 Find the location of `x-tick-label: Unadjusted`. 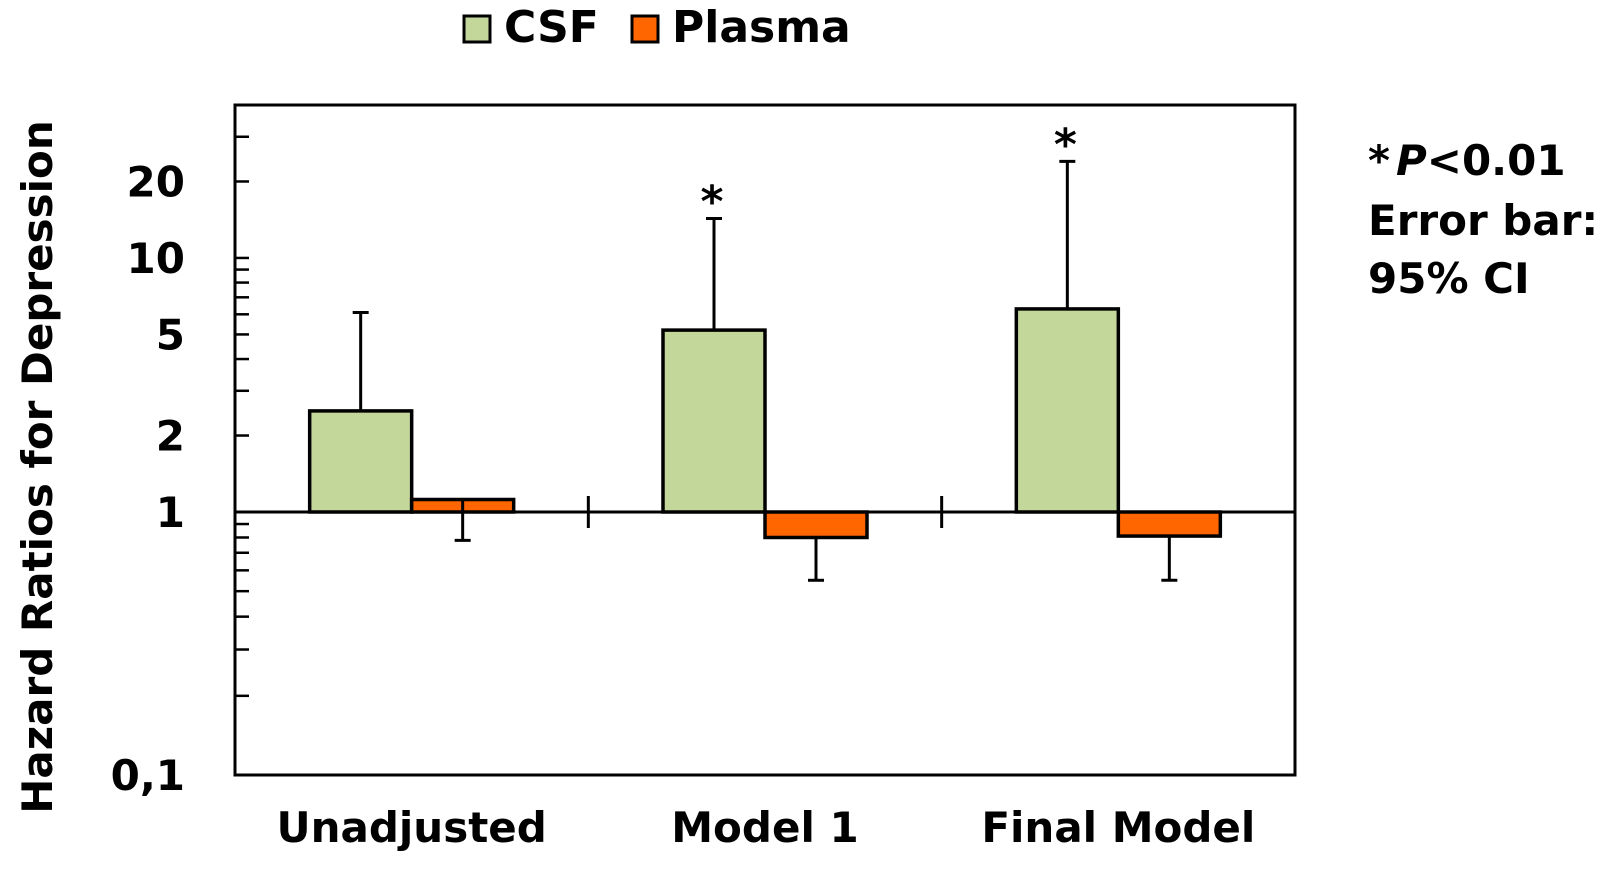

x-tick-label: Unadjusted is located at coordinates (411, 827).